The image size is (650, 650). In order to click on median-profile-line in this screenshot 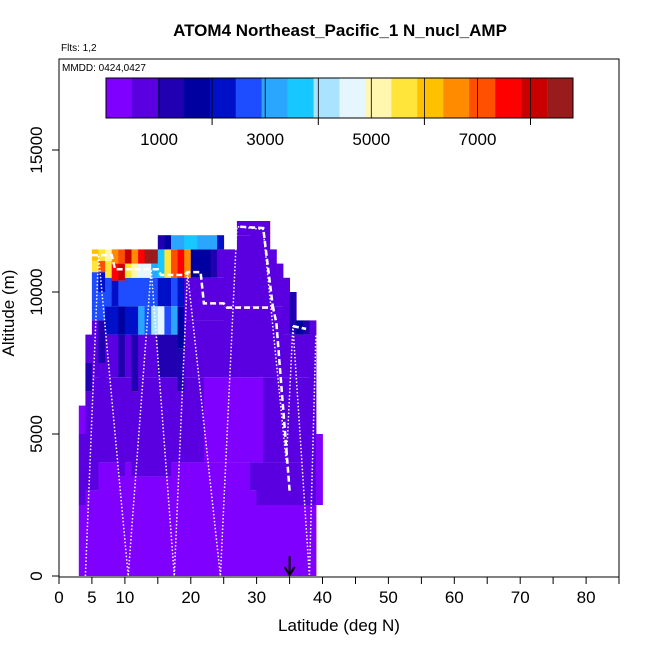, I will do `click(191, 372)`.